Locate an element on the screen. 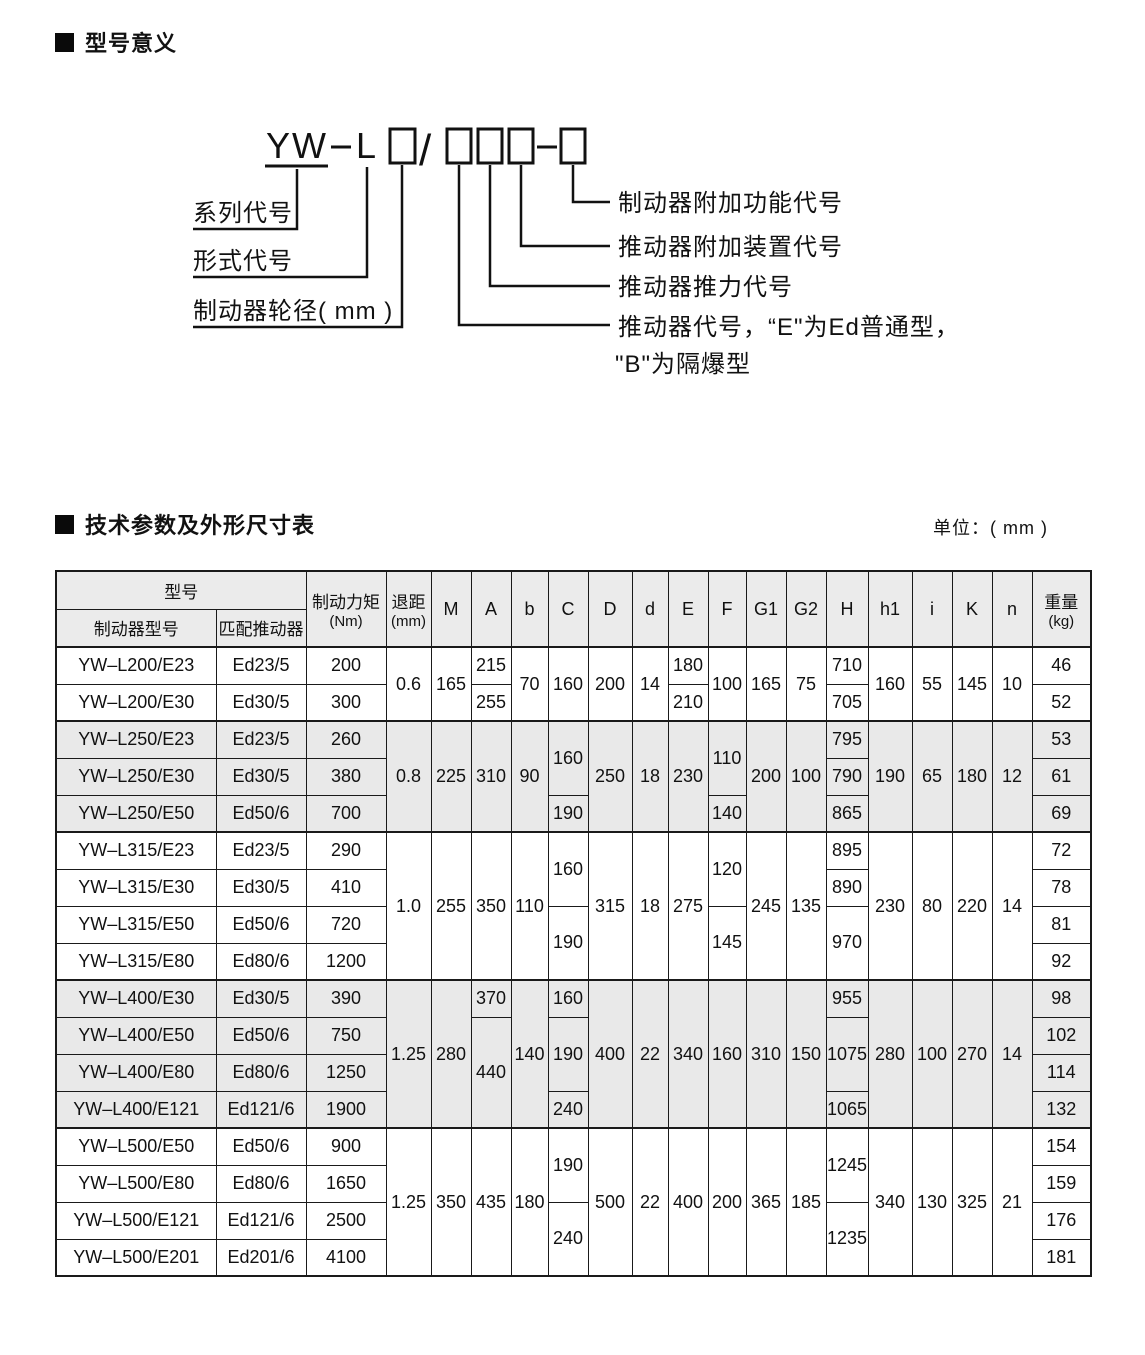  value-cell: 795 is located at coordinates (847, 739).